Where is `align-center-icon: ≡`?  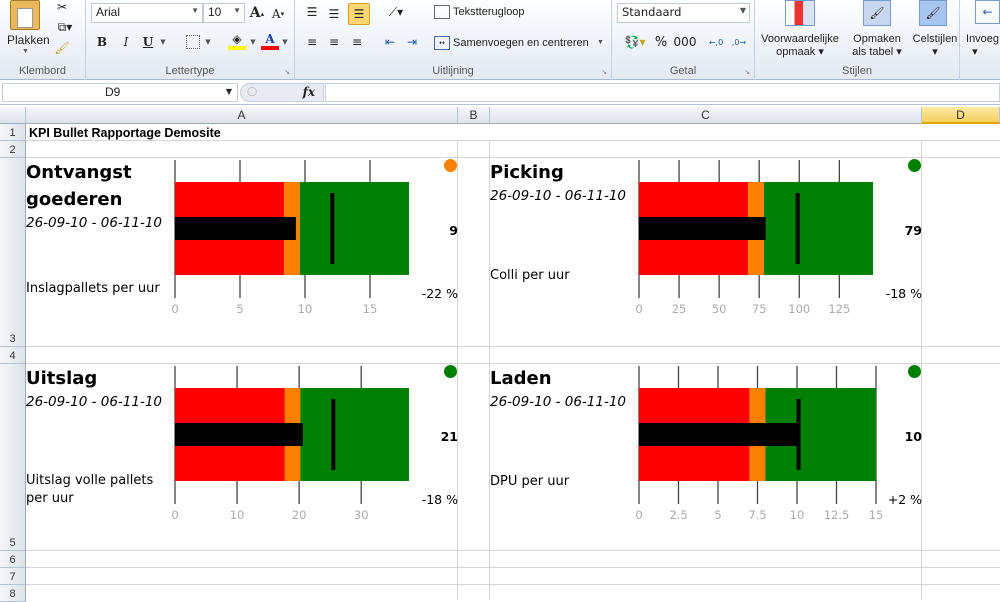
align-center-icon: ≡ is located at coordinates (334, 42).